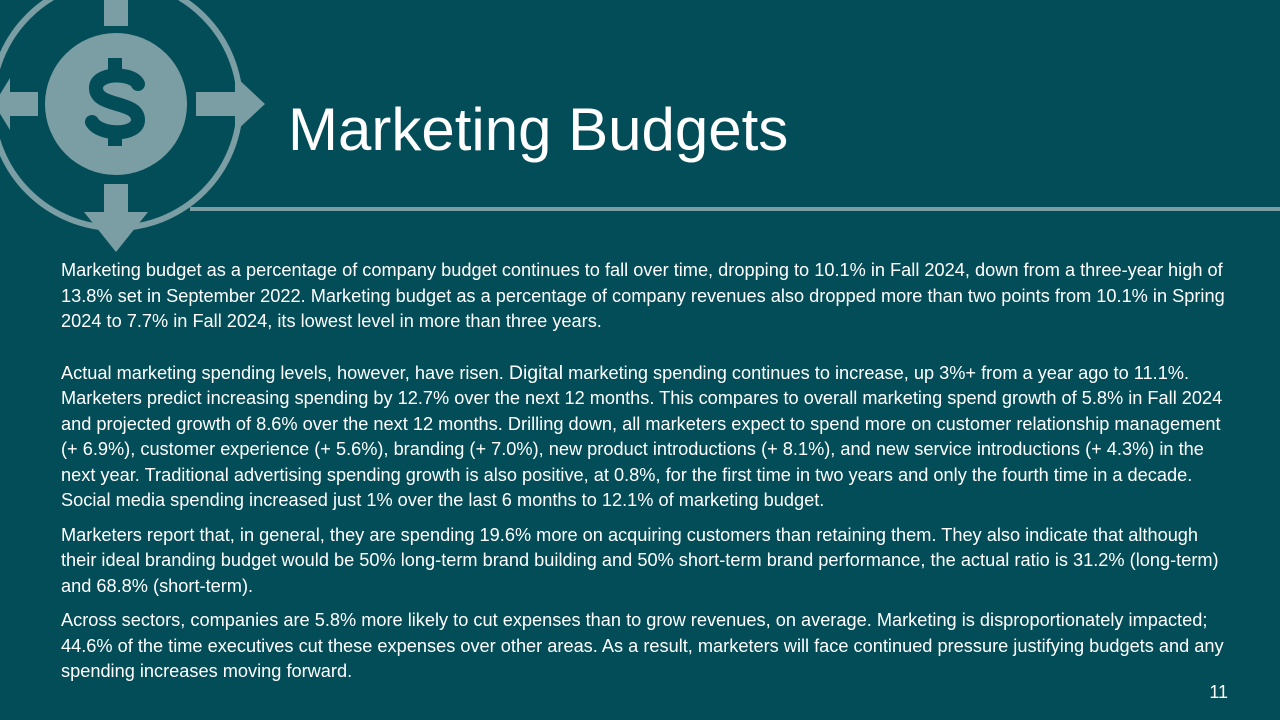  I want to click on icon-arrow-left, so click(19, 104).